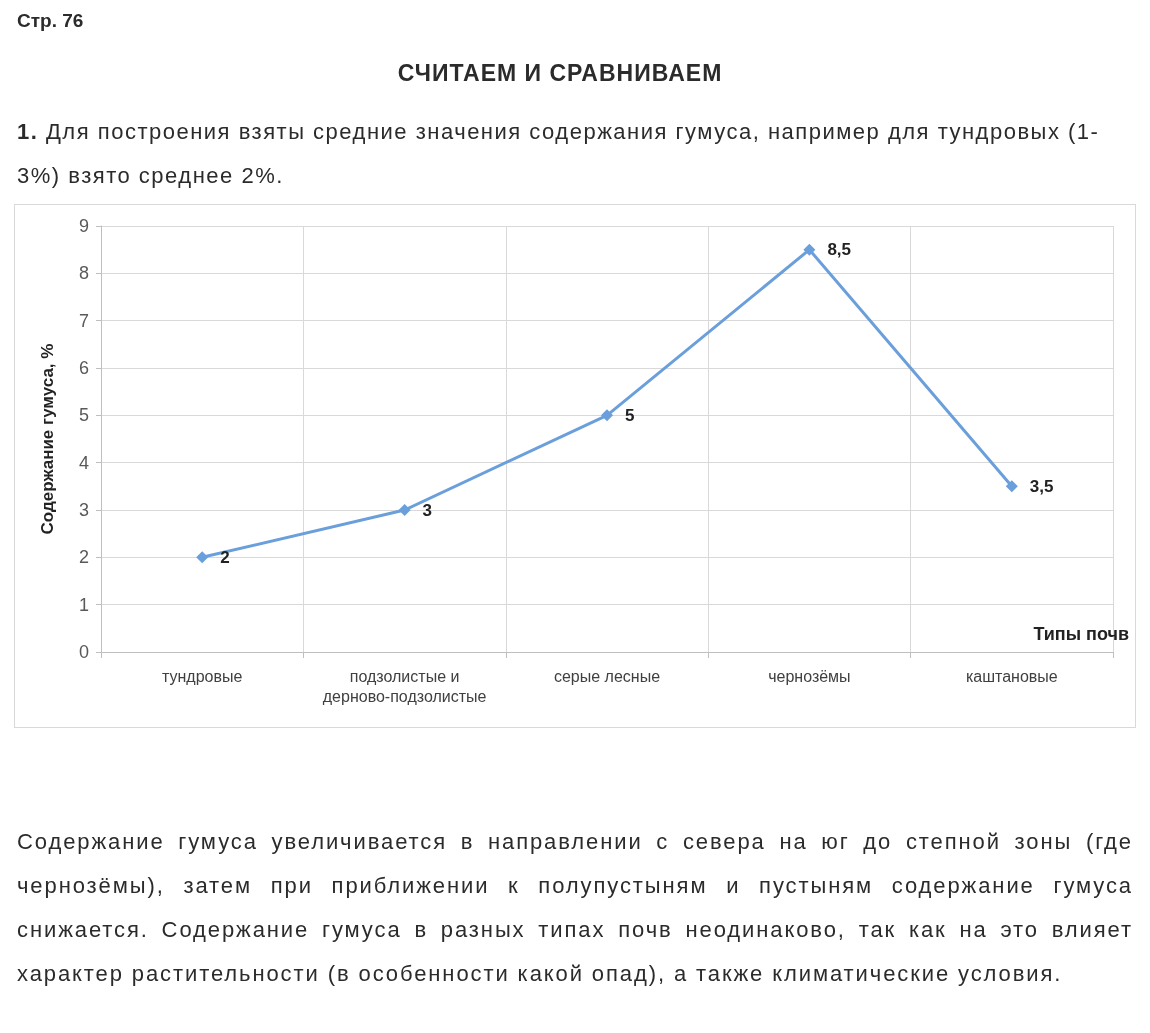 Image resolution: width=1150 pixels, height=1033 pixels. Describe the element at coordinates (83, 320) in the screenshot. I see `y-tick-label: 7` at that location.